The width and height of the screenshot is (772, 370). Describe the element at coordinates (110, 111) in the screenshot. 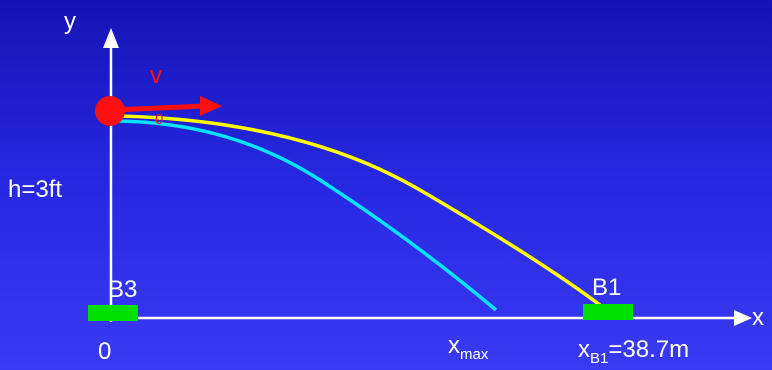

I see `ball` at that location.